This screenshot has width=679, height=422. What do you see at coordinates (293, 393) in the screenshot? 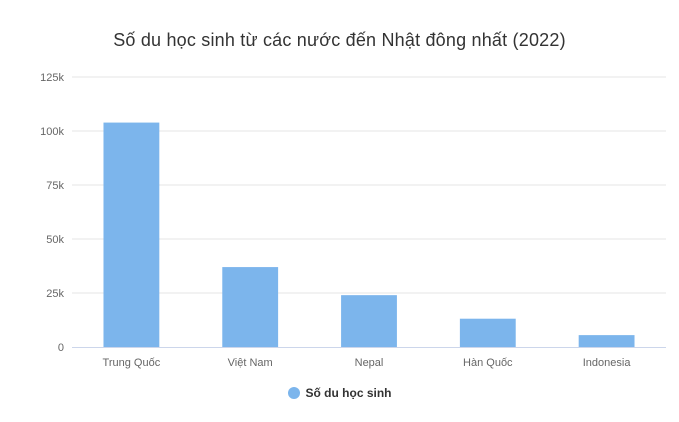
I see `legend-marker` at bounding box center [293, 393].